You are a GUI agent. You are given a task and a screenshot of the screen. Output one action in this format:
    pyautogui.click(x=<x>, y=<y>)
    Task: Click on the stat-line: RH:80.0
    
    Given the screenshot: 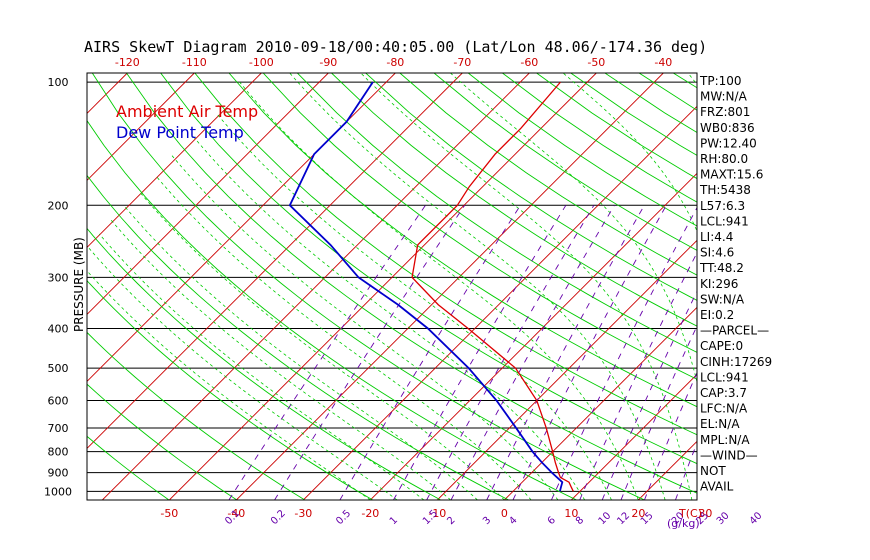 What is the action you would take?
    pyautogui.click(x=724, y=159)
    